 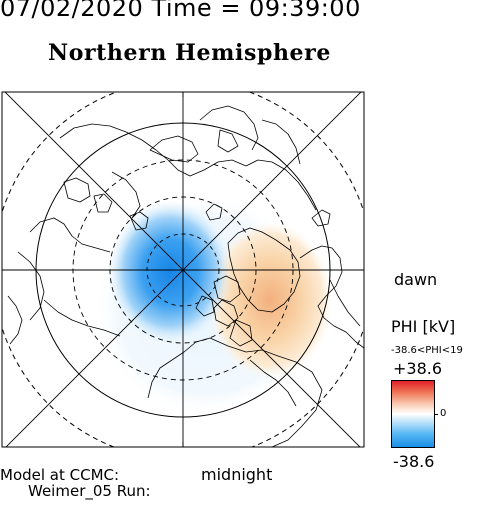 I want to click on colorbar-title: PHI [kV], so click(x=423, y=326).